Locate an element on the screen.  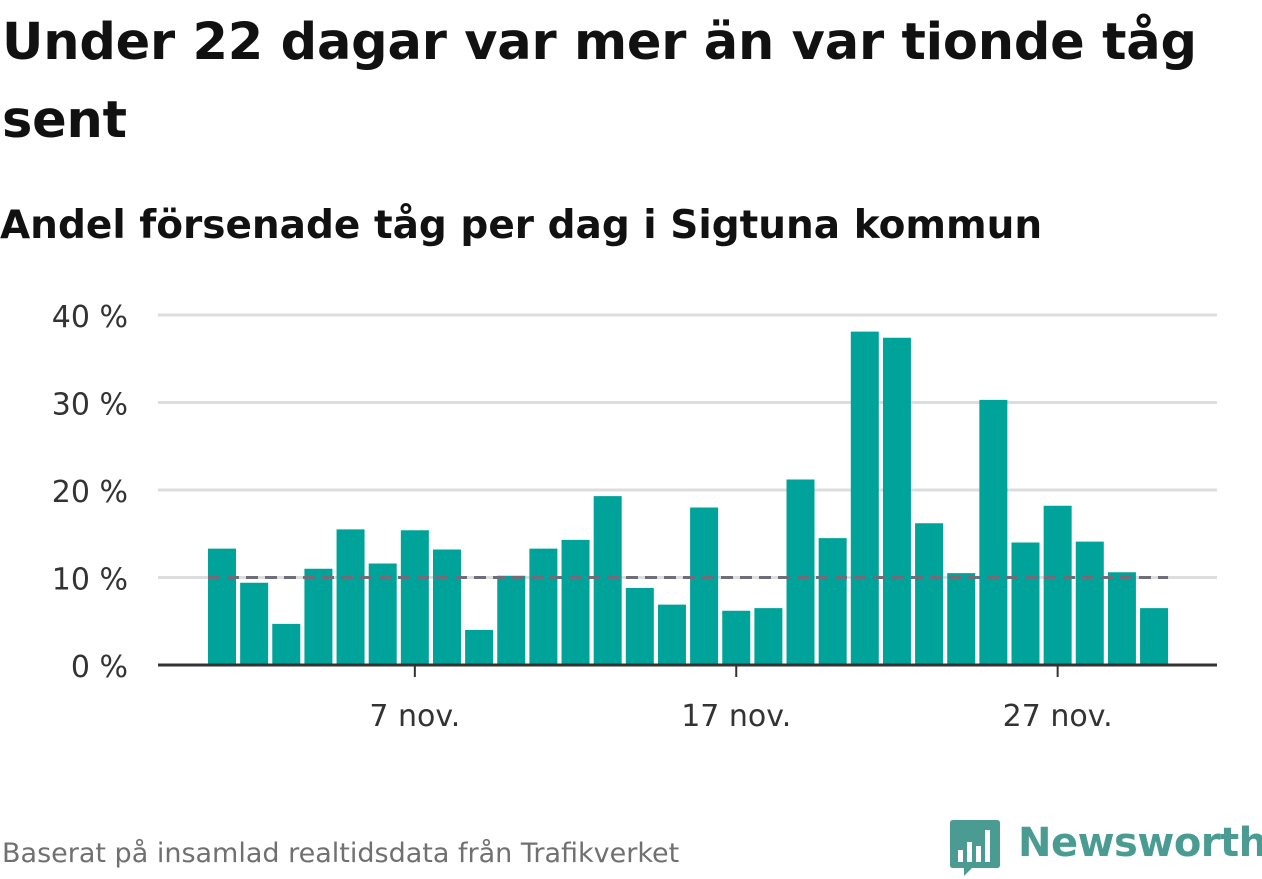
logo-text: Newsworthy is located at coordinates (1140, 843).